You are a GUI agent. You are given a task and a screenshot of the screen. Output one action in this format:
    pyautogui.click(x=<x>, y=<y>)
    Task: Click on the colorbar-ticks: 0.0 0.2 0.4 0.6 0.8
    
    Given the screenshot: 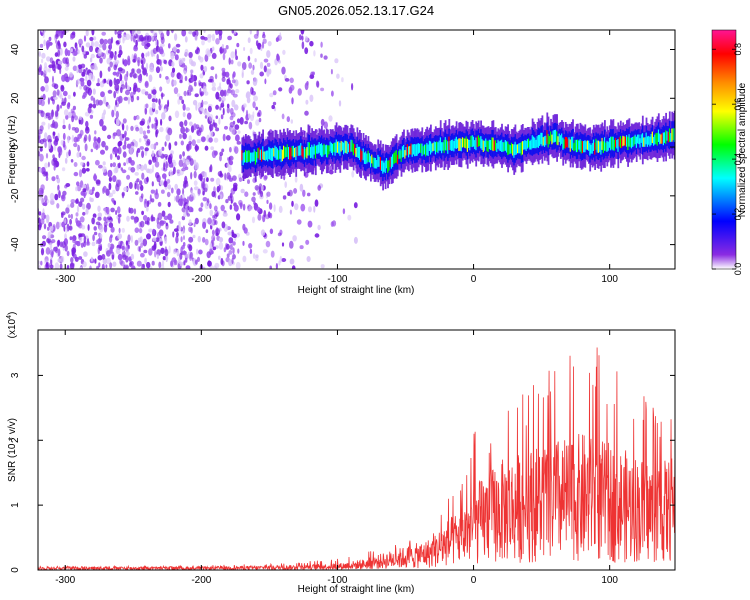 What is the action you would take?
    pyautogui.click(x=727, y=159)
    